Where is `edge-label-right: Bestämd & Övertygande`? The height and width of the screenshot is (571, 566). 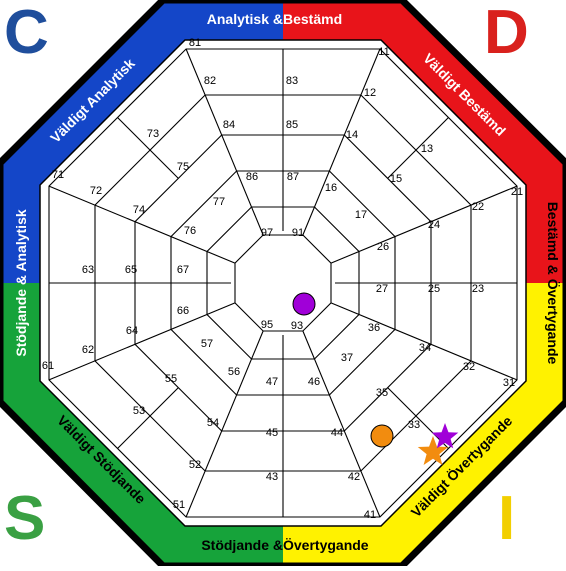
edge-label-right: Bestämd & Övertygande is located at coordinates (553, 283).